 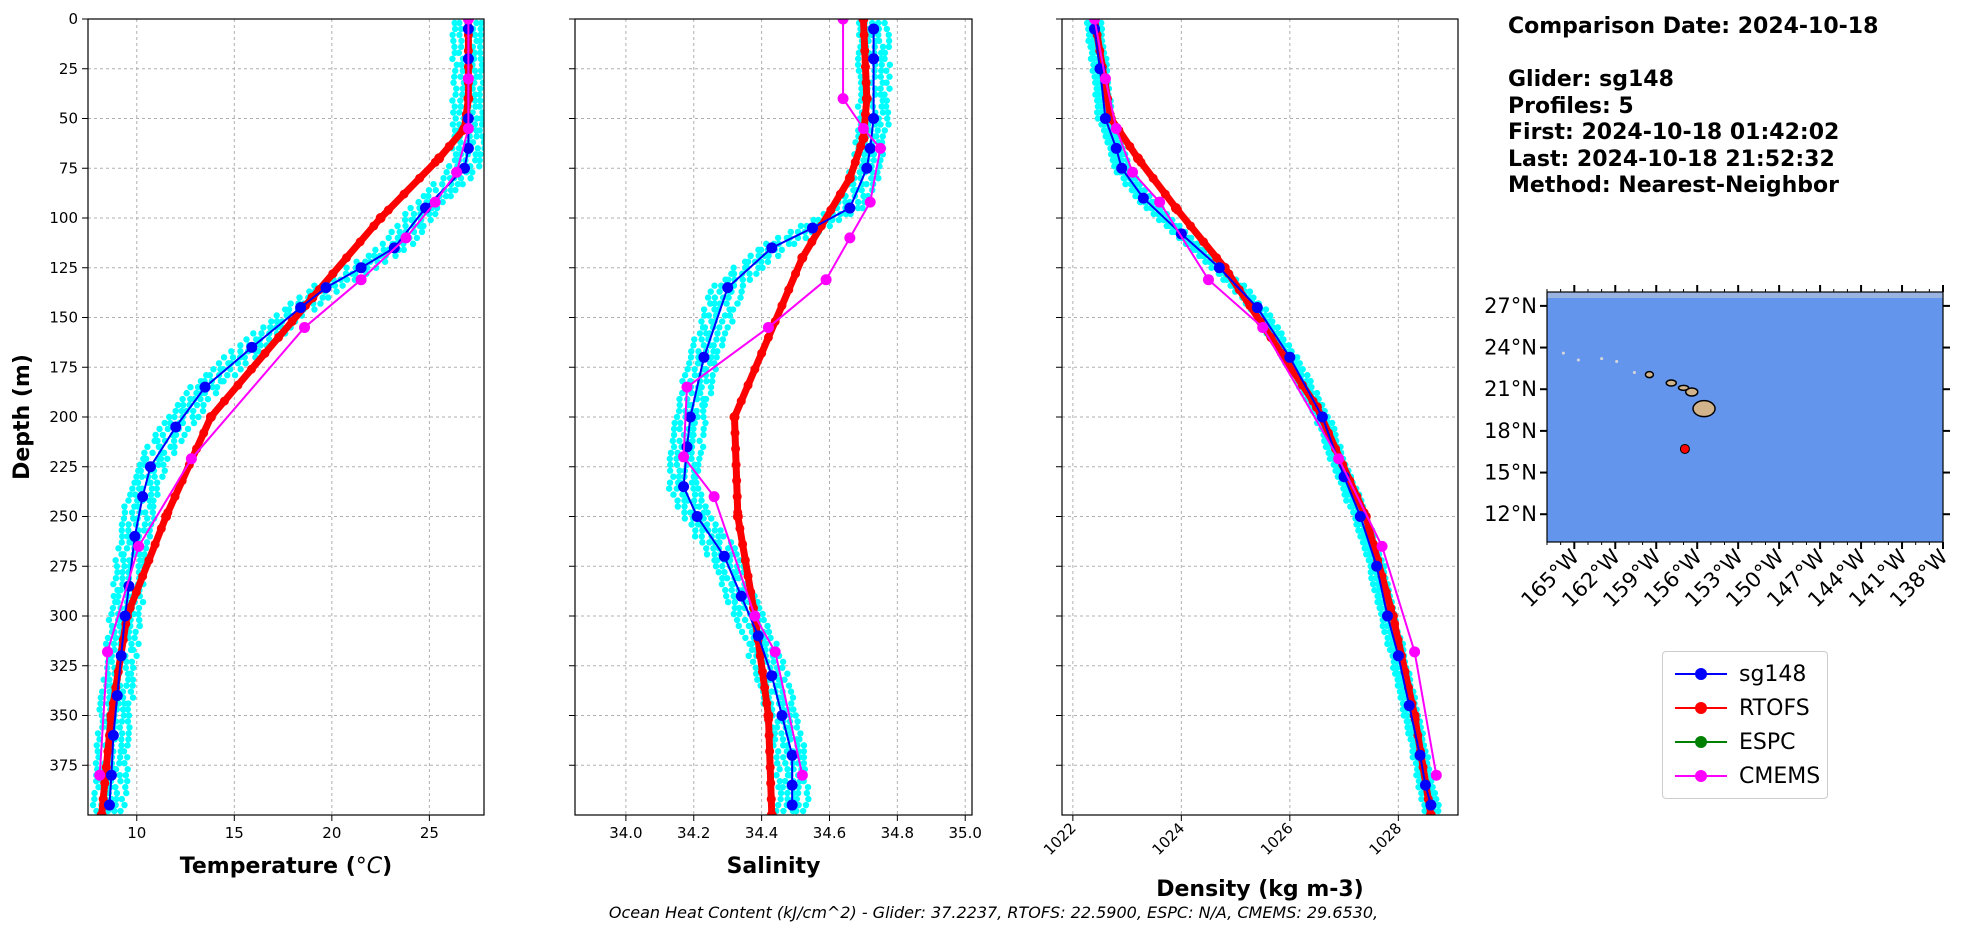 What do you see at coordinates (778, 417) in the screenshot?
I see `series-line-sg148` at bounding box center [778, 417].